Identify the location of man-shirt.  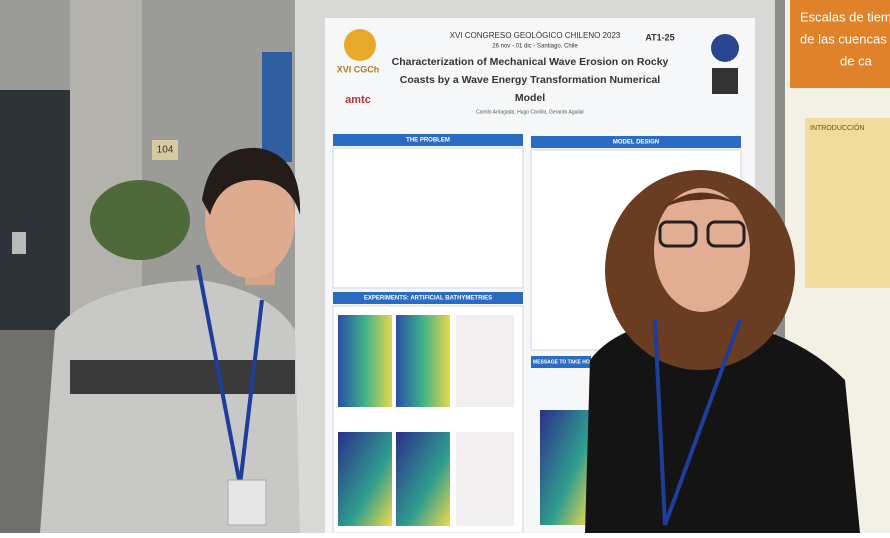
(170, 406).